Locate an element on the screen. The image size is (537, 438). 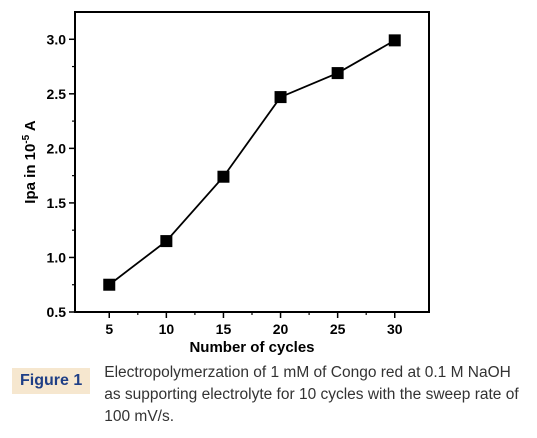
y-tick-label: 2.0 is located at coordinates (57, 148).